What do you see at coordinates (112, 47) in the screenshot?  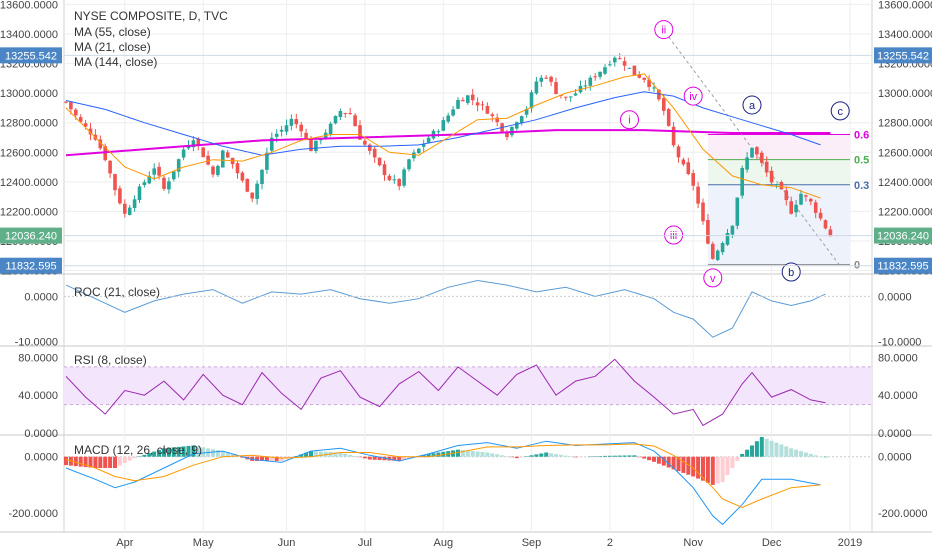 I see `legend-entry: MA (21, close)` at bounding box center [112, 47].